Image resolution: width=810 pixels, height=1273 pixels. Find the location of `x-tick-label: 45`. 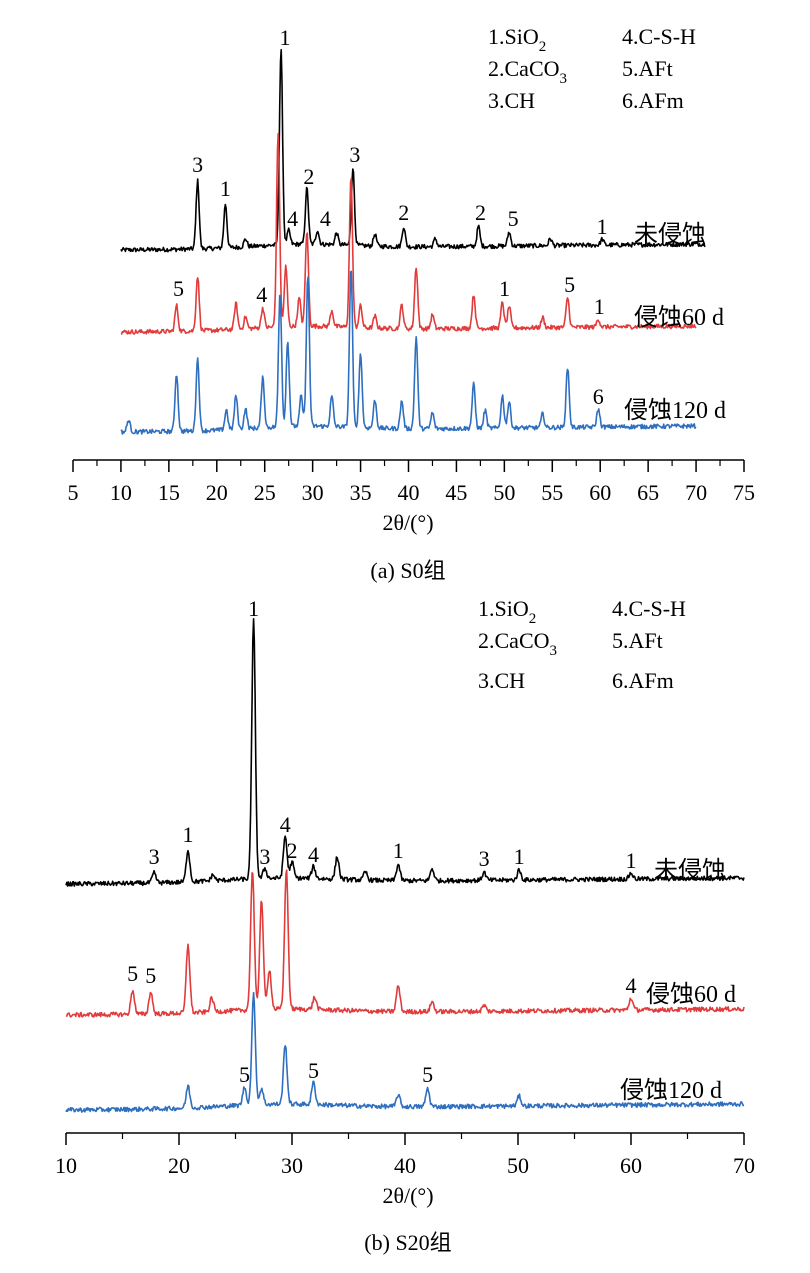

x-tick-label: 45 is located at coordinates (456, 492).